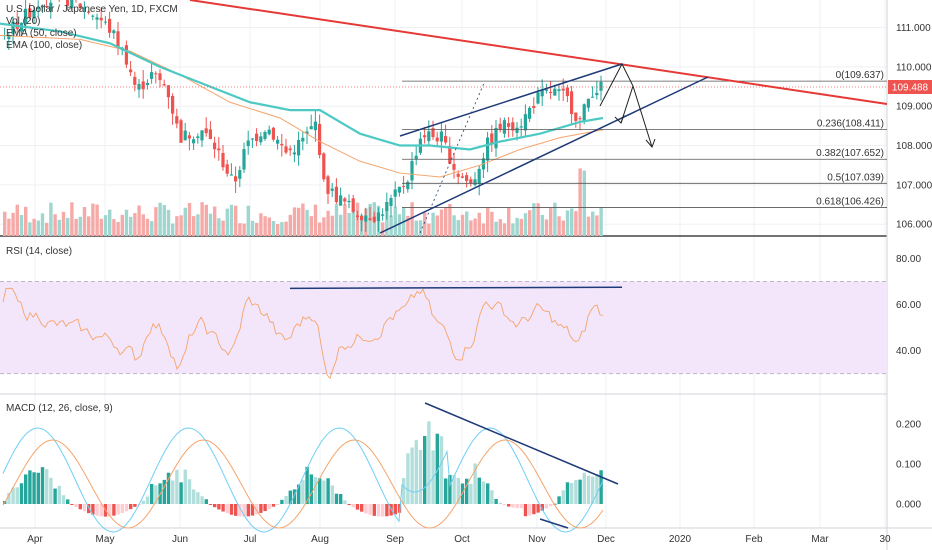 The image size is (932, 550). I want to click on last-price-label: 109.488, so click(910, 88).